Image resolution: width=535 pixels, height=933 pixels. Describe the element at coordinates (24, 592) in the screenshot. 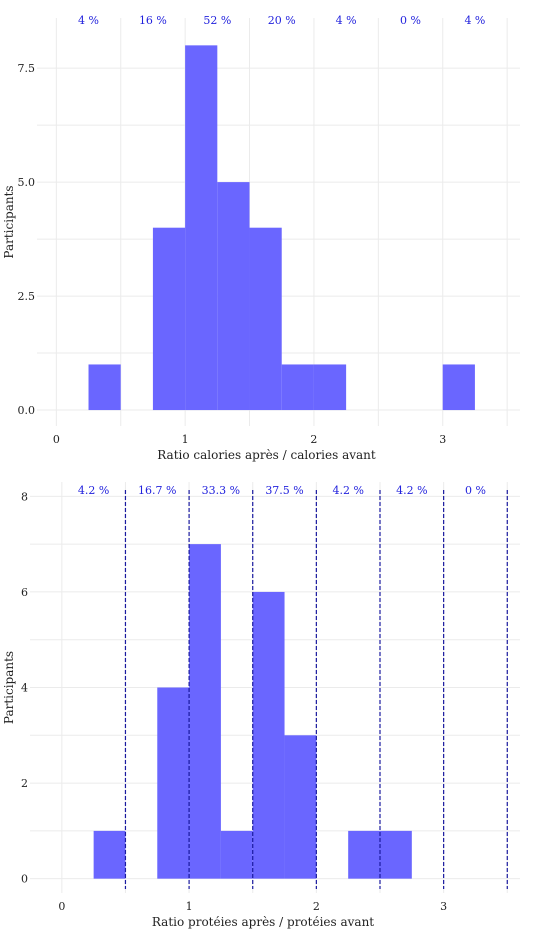

I see `y-tick-label: 6` at that location.